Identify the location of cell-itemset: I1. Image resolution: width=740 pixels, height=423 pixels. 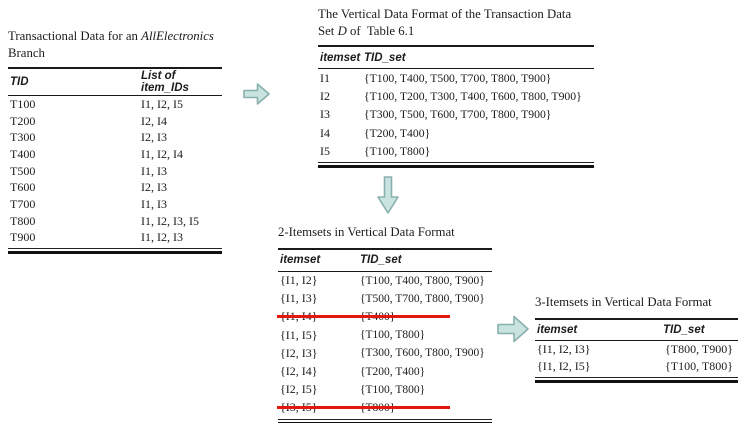
(325, 77).